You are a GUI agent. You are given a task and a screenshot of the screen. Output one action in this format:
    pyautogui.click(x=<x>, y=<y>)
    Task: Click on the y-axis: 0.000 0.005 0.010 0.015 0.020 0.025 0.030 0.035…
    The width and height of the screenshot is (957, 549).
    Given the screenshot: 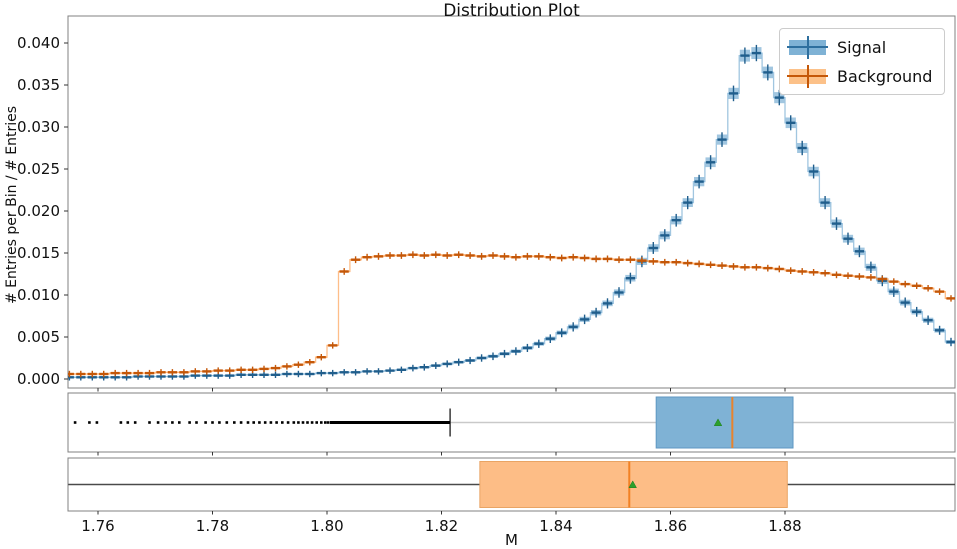 What is the action you would take?
    pyautogui.click(x=42, y=211)
    